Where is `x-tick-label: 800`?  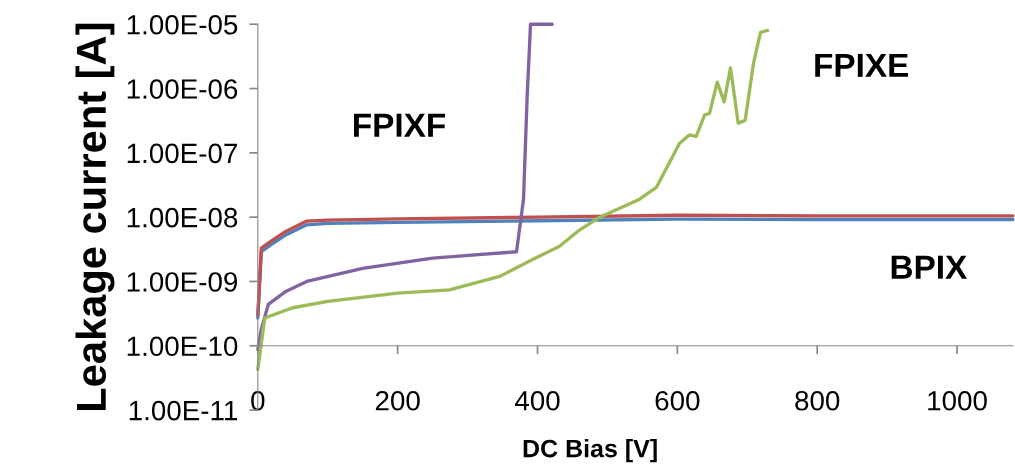 x-tick-label: 800 is located at coordinates (817, 400).